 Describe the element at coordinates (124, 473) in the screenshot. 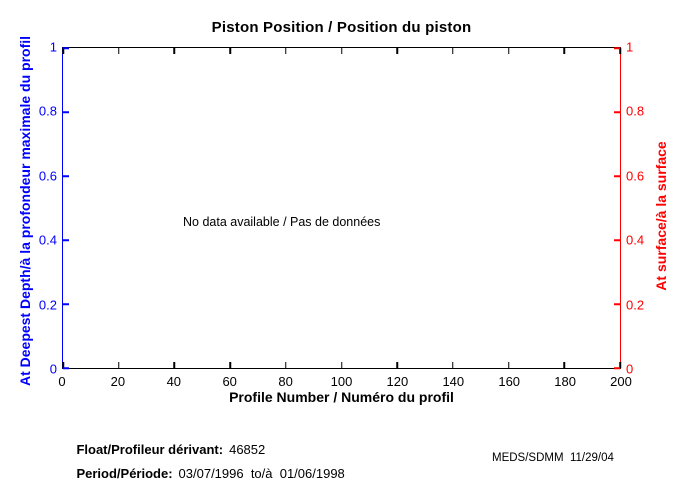

I see `period-label: Period/Période:` at that location.